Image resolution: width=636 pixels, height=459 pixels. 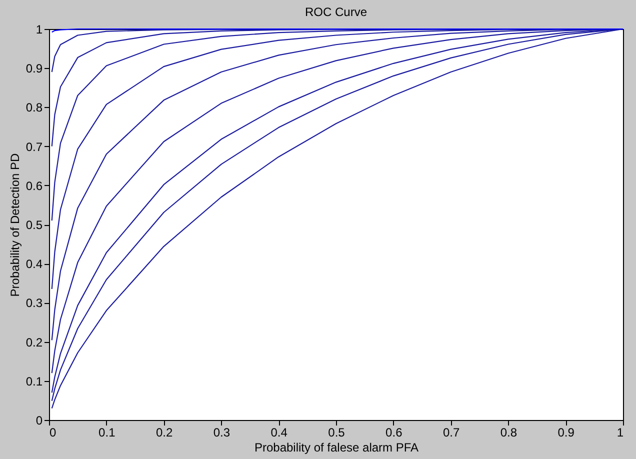 What do you see at coordinates (394, 433) in the screenshot?
I see `x-tick-label: 0.6` at bounding box center [394, 433].